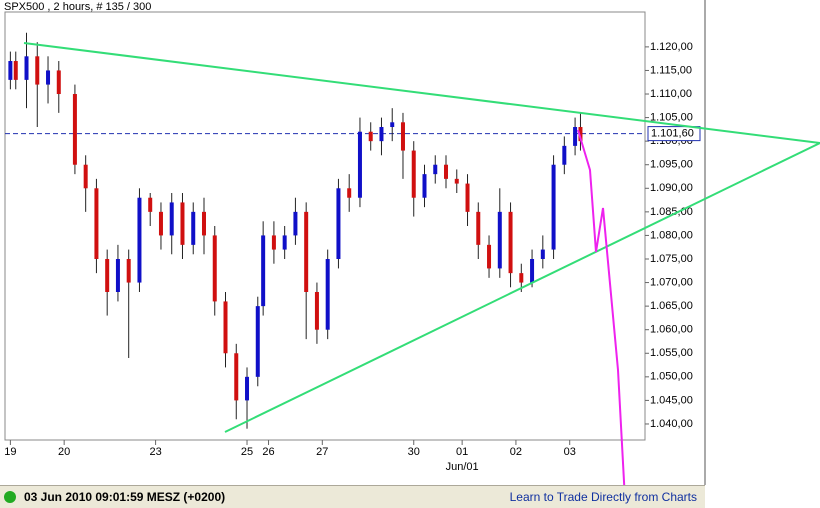  I want to click on y-tick-label: 1.075,00, so click(671, 259).